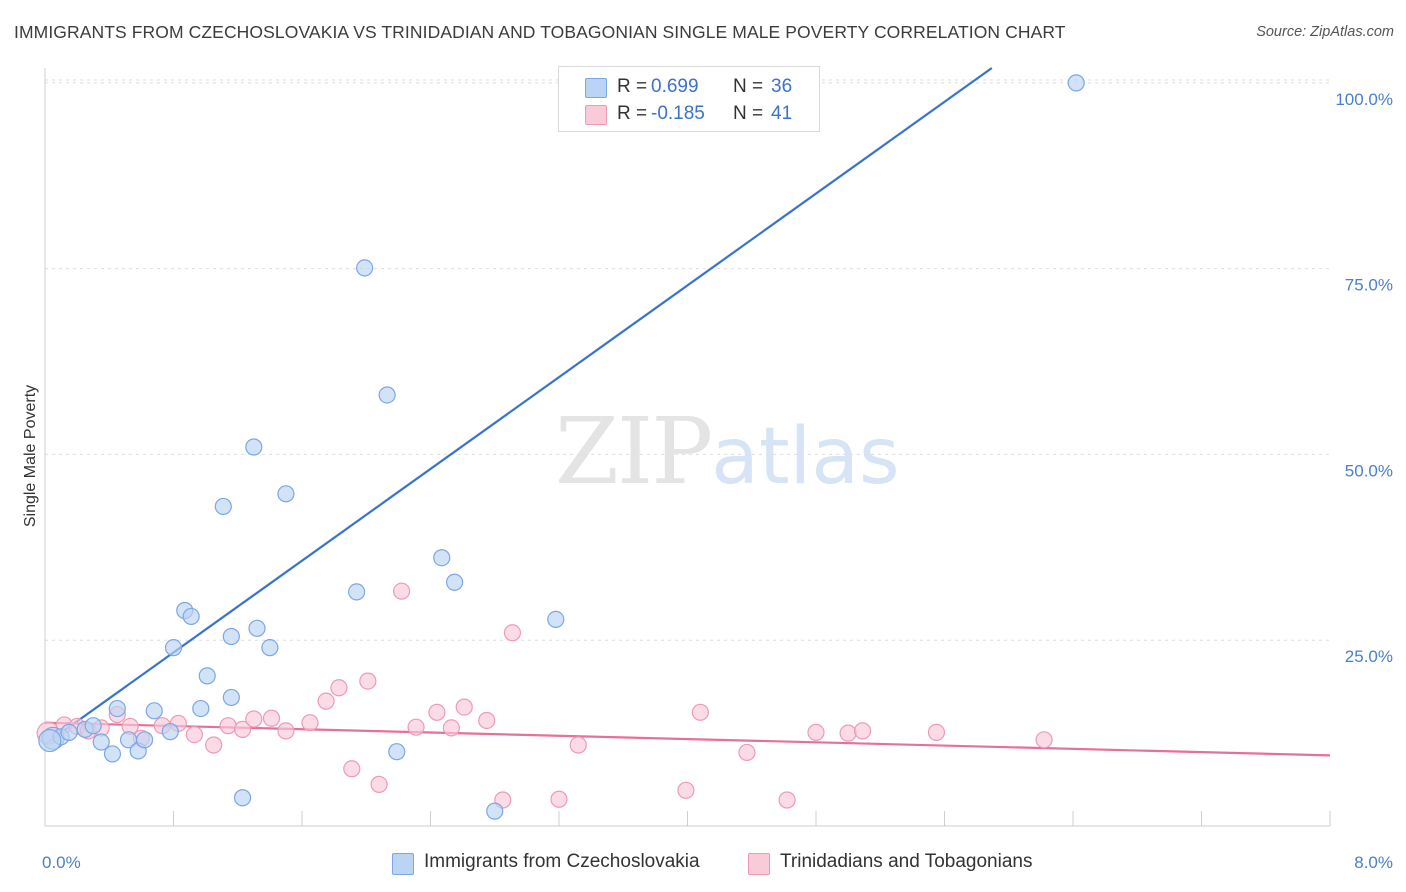  What do you see at coordinates (759, 864) in the screenshot?
I see `bottom-legend-swatch-series2` at bounding box center [759, 864].